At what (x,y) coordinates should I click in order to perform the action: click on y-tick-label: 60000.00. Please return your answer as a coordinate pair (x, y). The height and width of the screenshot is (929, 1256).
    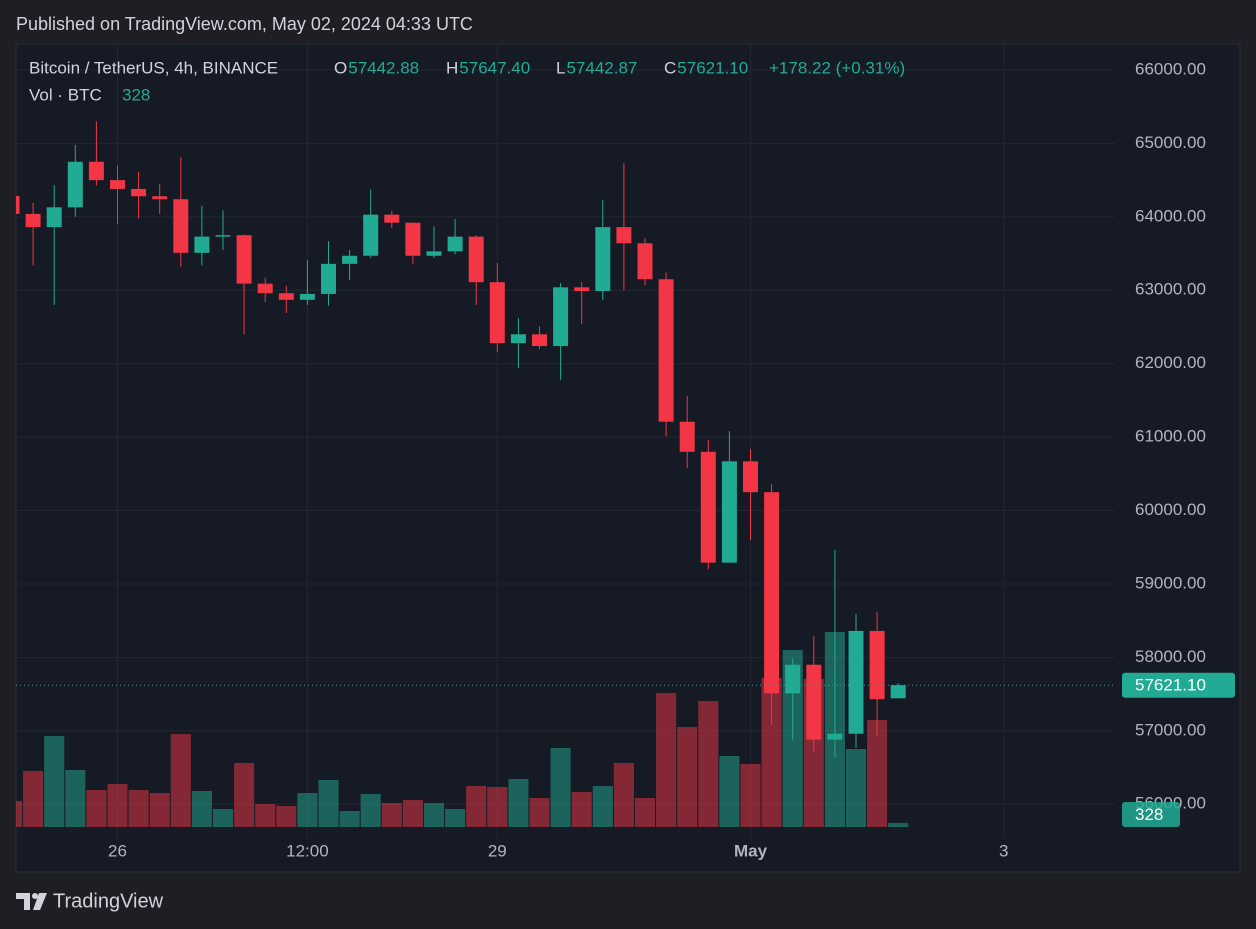
    Looking at the image, I should click on (1170, 509).